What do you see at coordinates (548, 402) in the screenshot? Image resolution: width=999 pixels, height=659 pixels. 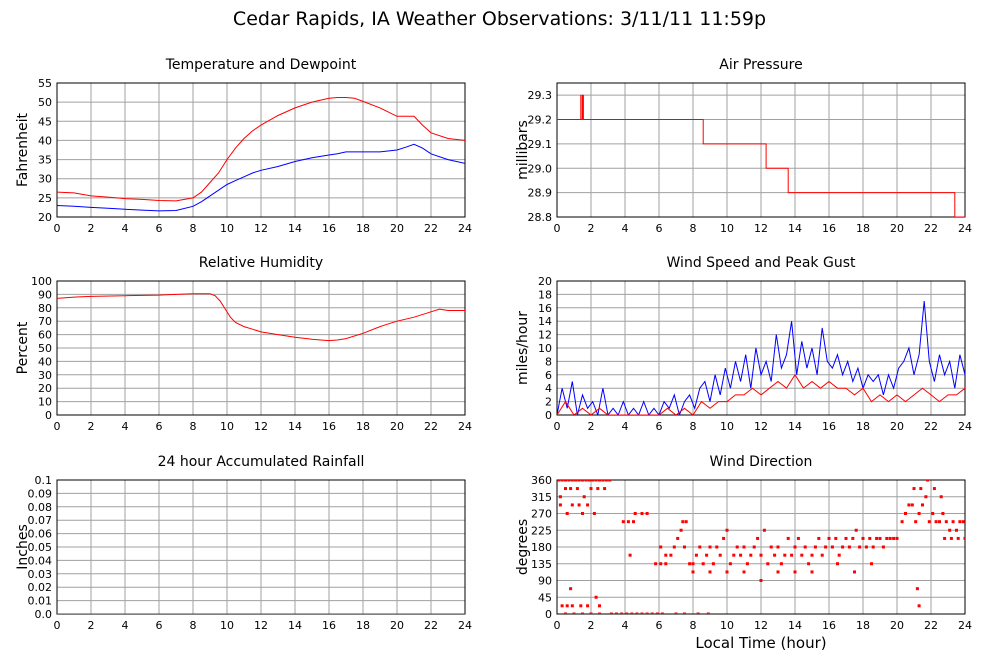 I see `y-tick-label: 2` at bounding box center [548, 402].